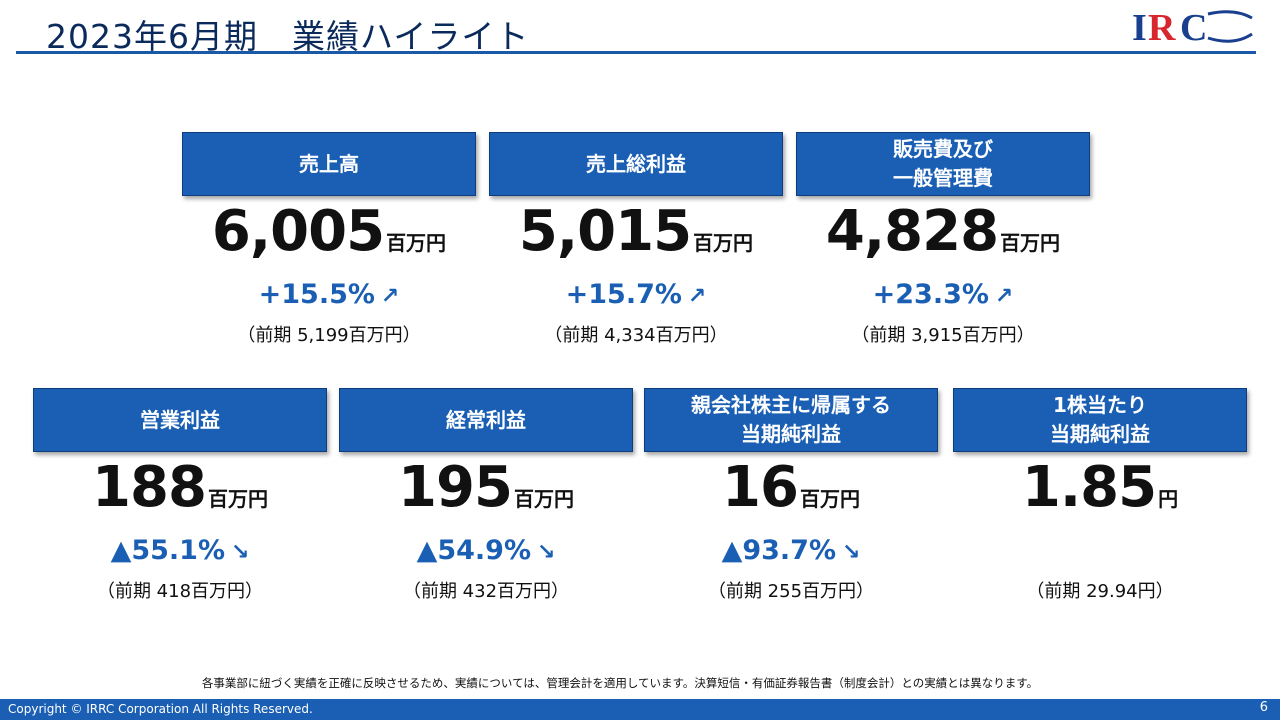 The height and width of the screenshot is (720, 1280). What do you see at coordinates (636, 52) in the screenshot?
I see `title-underline` at bounding box center [636, 52].